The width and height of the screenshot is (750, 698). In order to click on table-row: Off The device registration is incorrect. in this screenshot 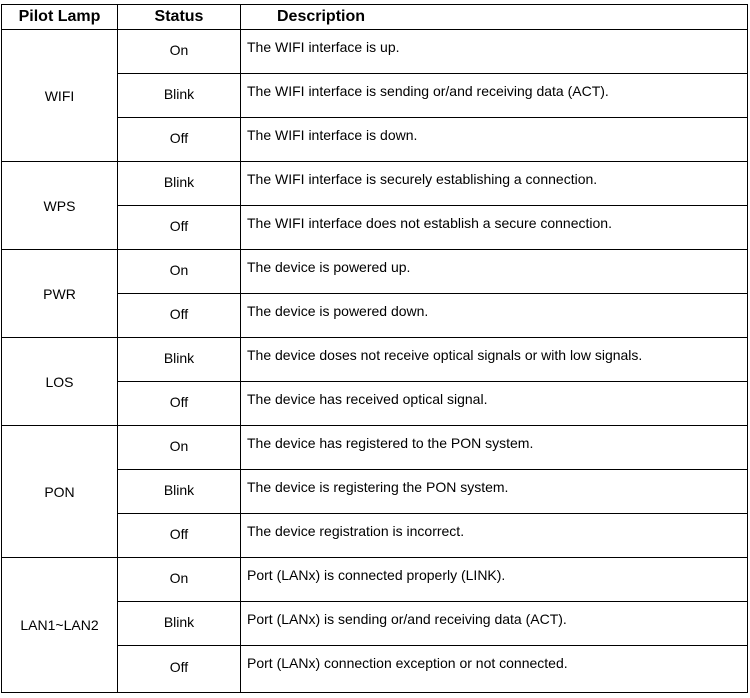, I will do `click(375, 535)`.